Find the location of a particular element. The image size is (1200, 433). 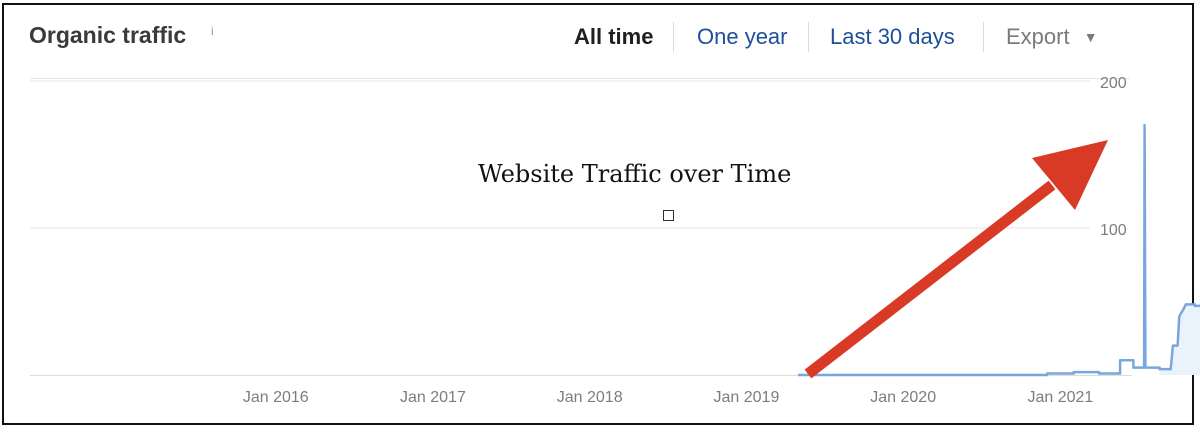

range-last-30-days: Last 30 days is located at coordinates (892, 36).